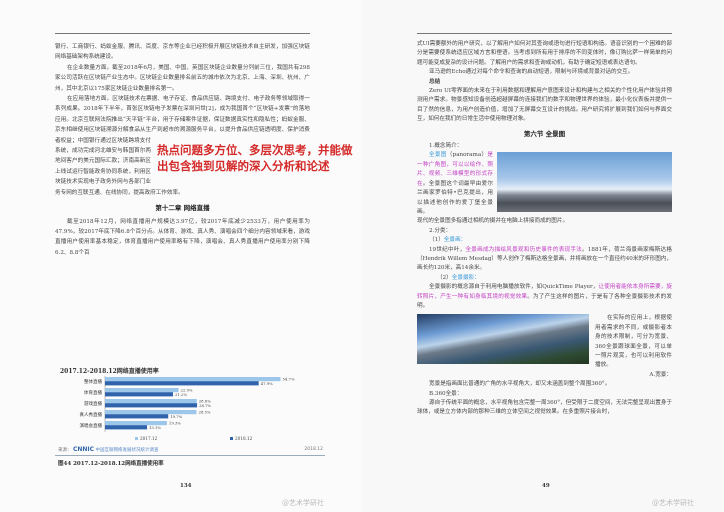 Image resolution: width=724 pixels, height=512 pixels. What do you see at coordinates (660, 374) in the screenshot?
I see `subheading: A.宽景：` at bounding box center [660, 374].